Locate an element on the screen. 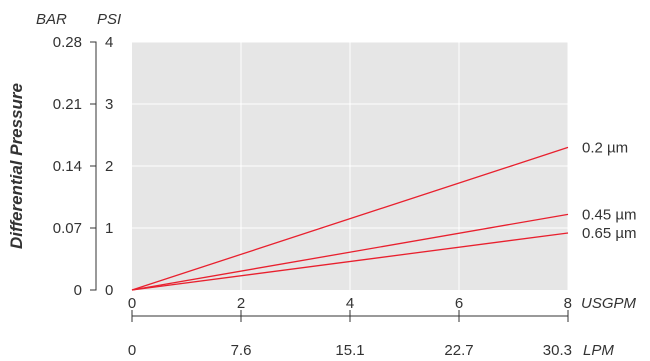  y-axis-title: Differential Pressure is located at coordinates (16, 166).